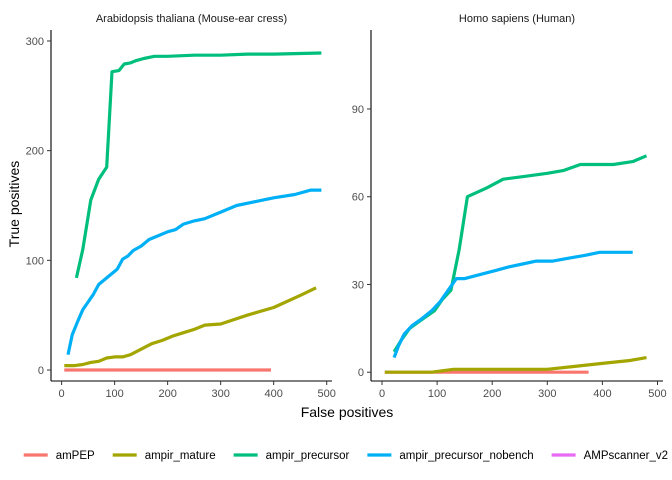 The width and height of the screenshot is (672, 480). I want to click on legend-item-ampir-mature: ampir_mature, so click(164, 456).